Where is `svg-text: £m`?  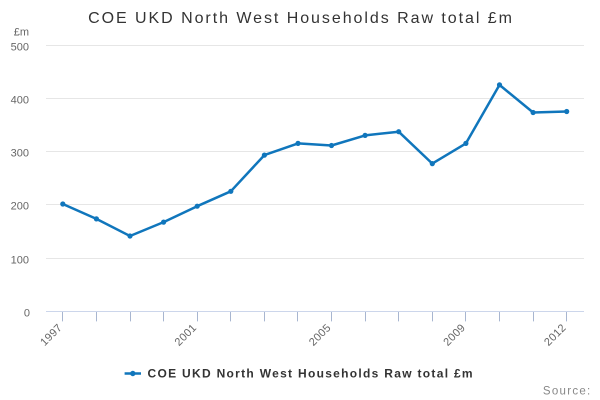
svg-text: £m is located at coordinates (21, 33).